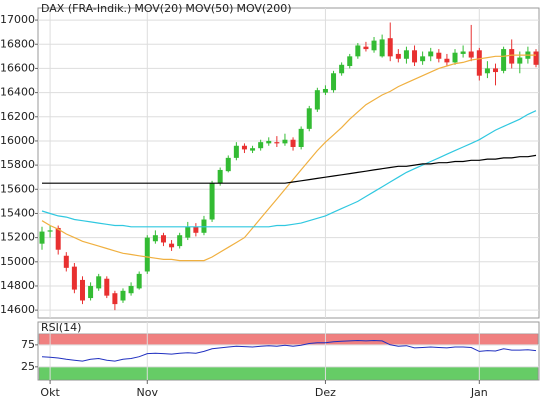 Image resolution: width=540 pixels, height=400 pixels. I want to click on moving-average-line, so click(289, 169).